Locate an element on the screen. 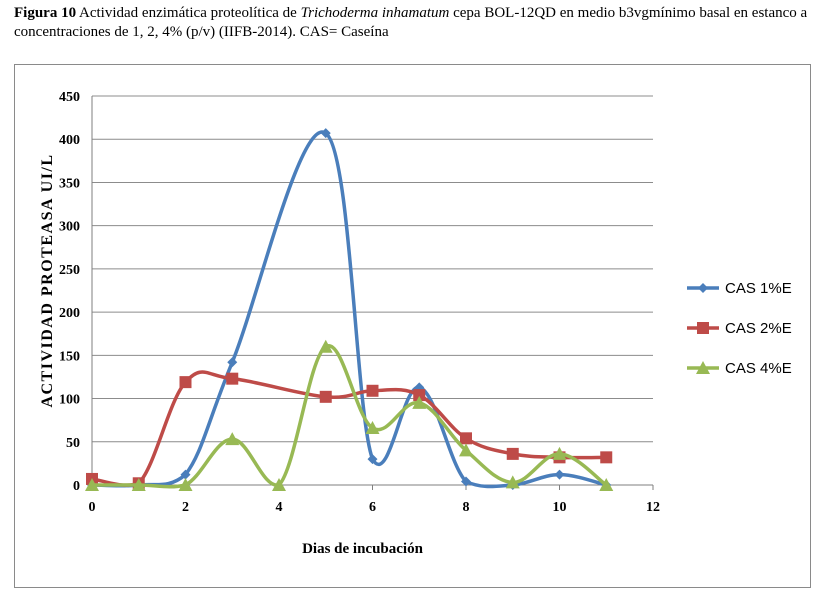 The width and height of the screenshot is (819, 596). caption-text-1: Actividad enzimática proteolítica de is located at coordinates (188, 13).